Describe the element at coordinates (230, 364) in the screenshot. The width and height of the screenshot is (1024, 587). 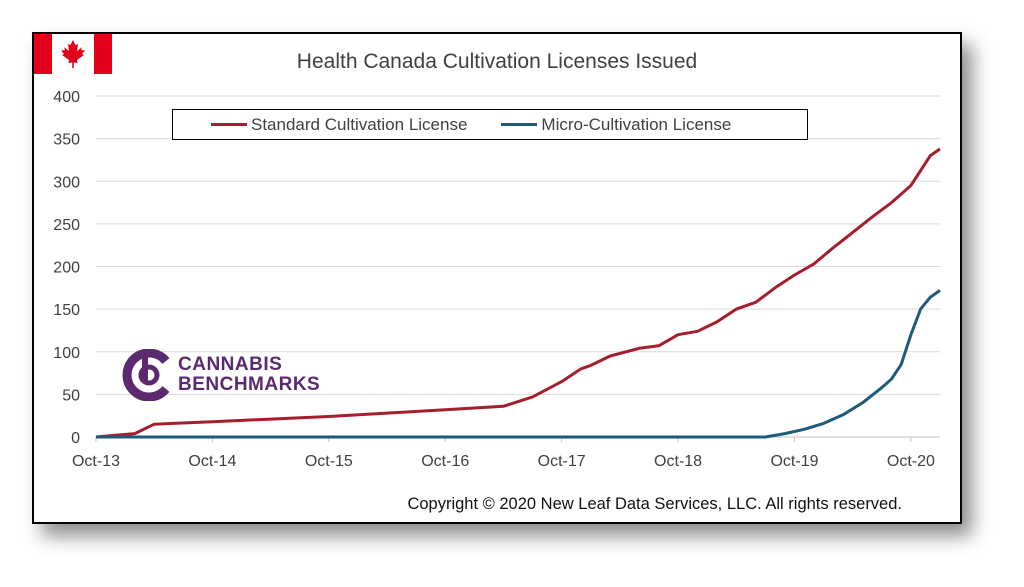
I see `logo-line-1: CANNABIS` at that location.